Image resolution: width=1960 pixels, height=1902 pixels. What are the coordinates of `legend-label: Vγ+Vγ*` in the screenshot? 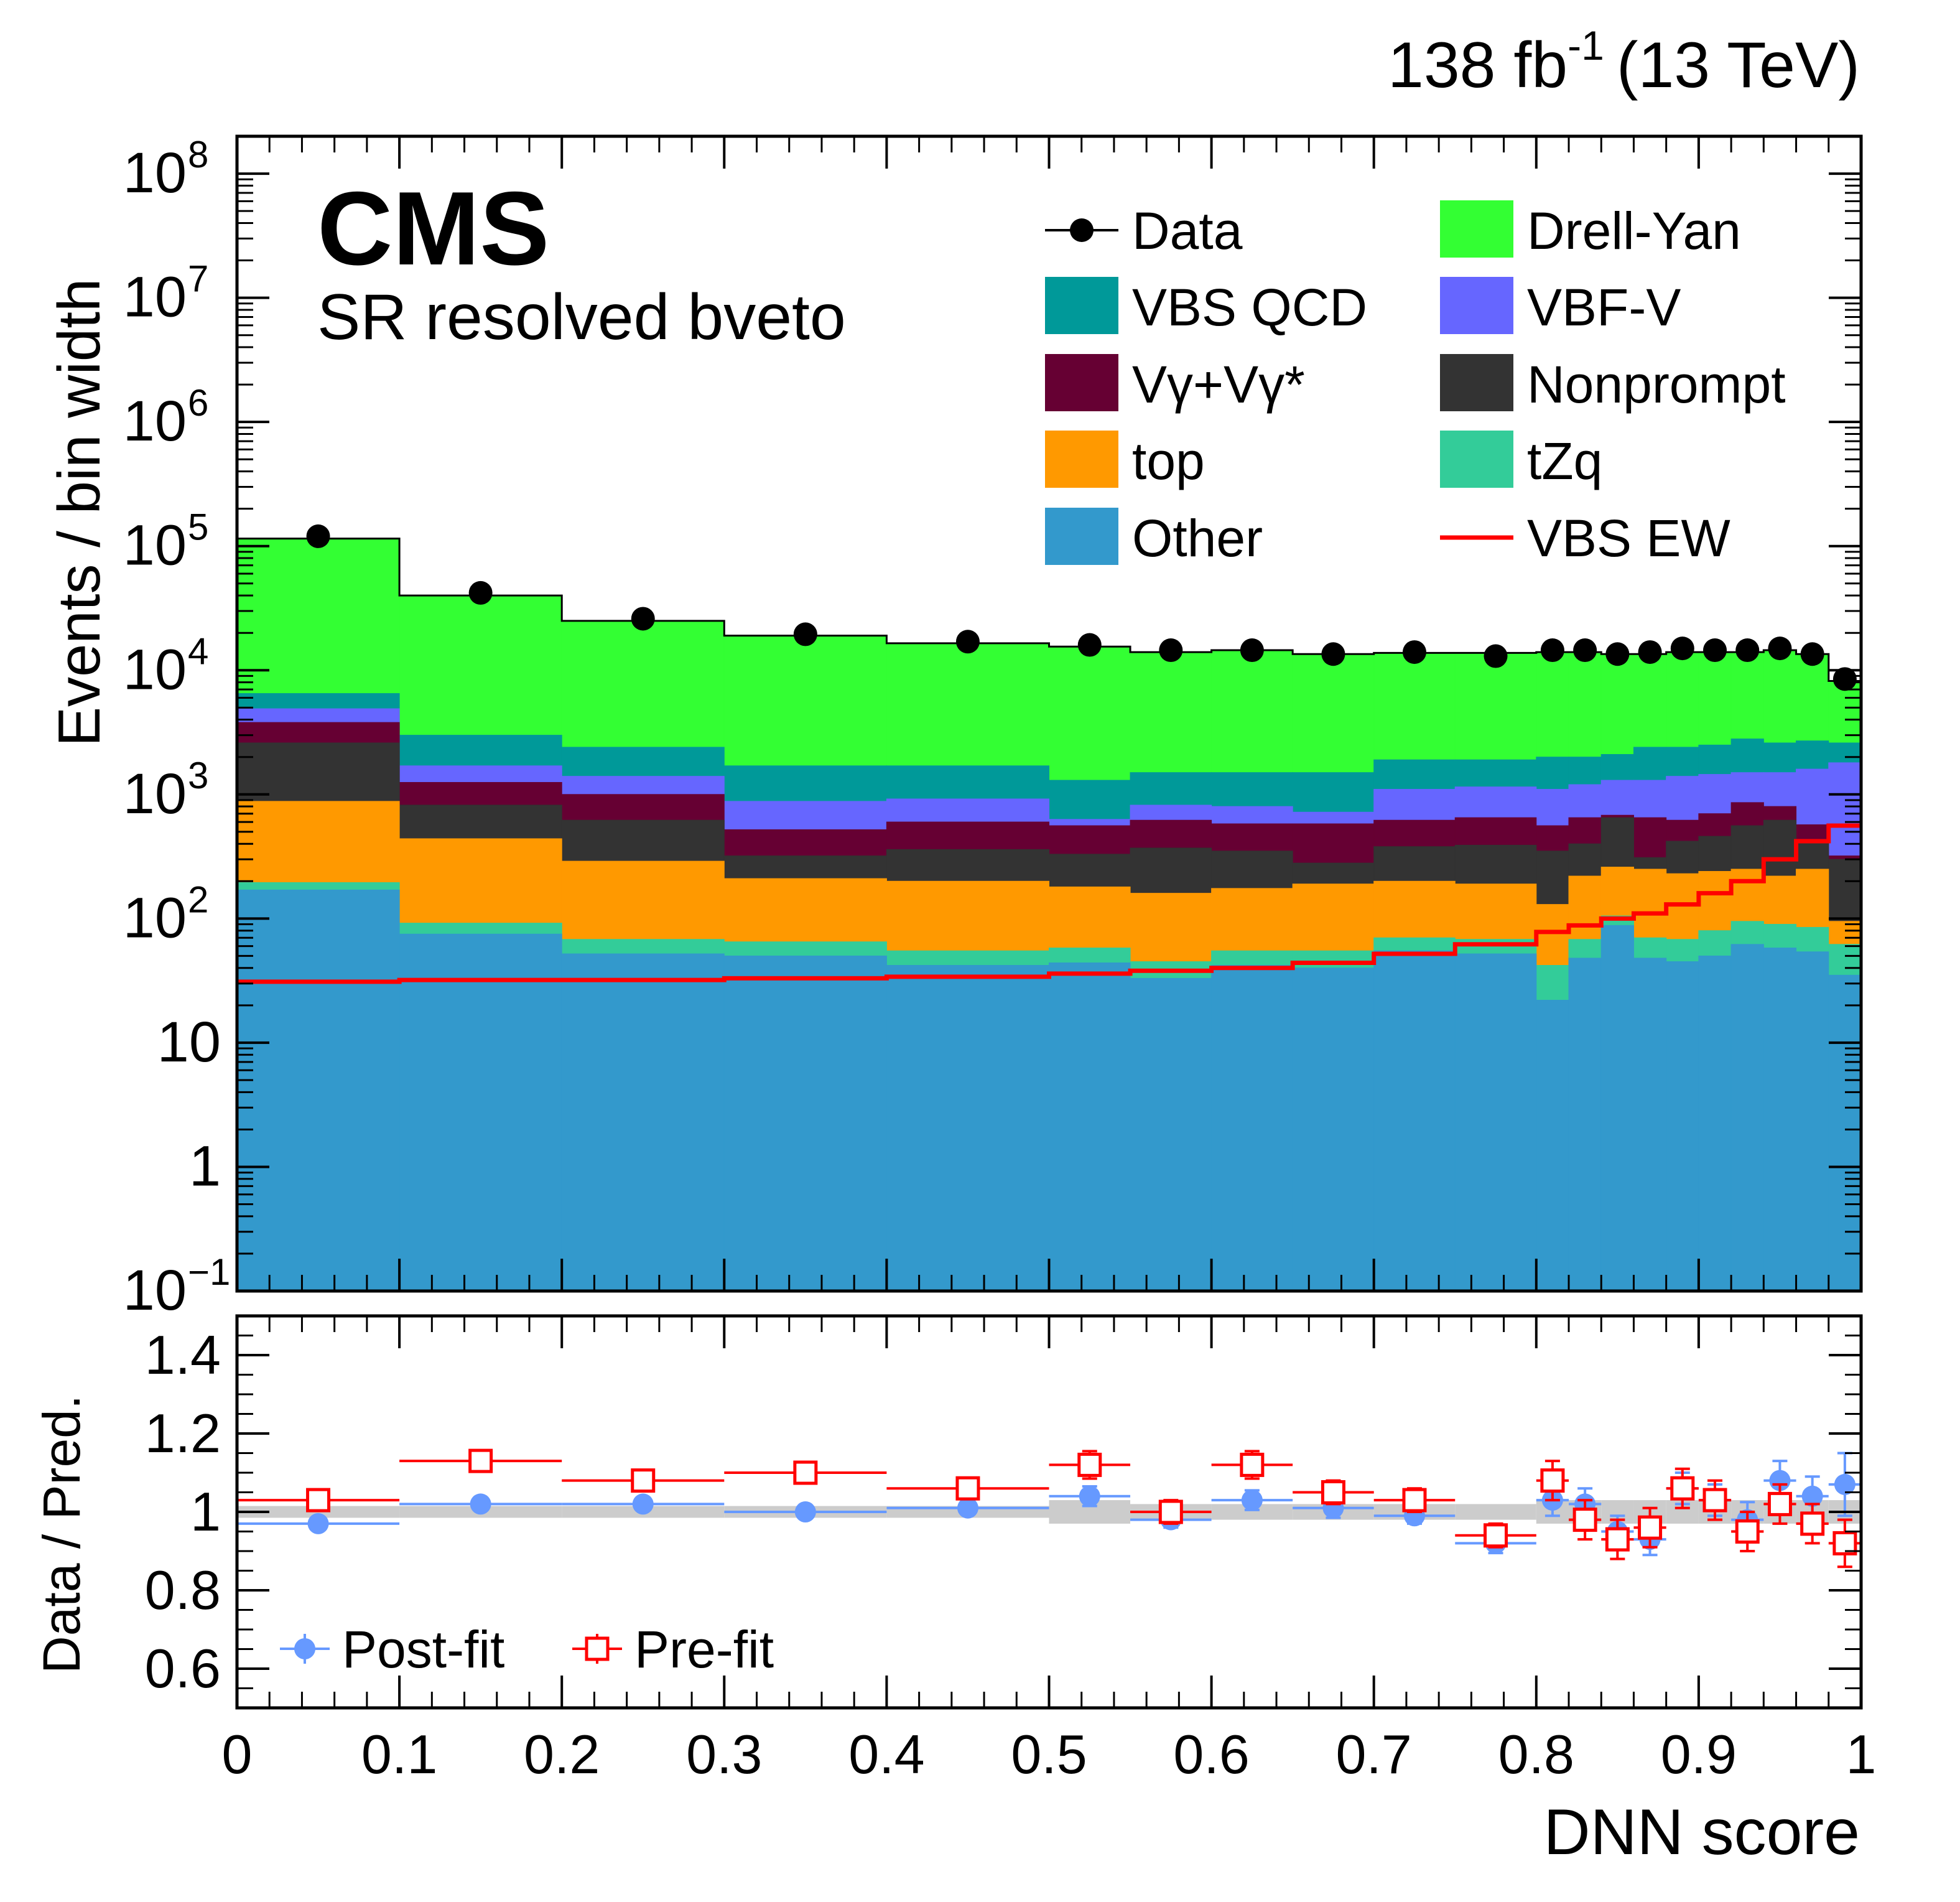 It's located at (1218, 384).